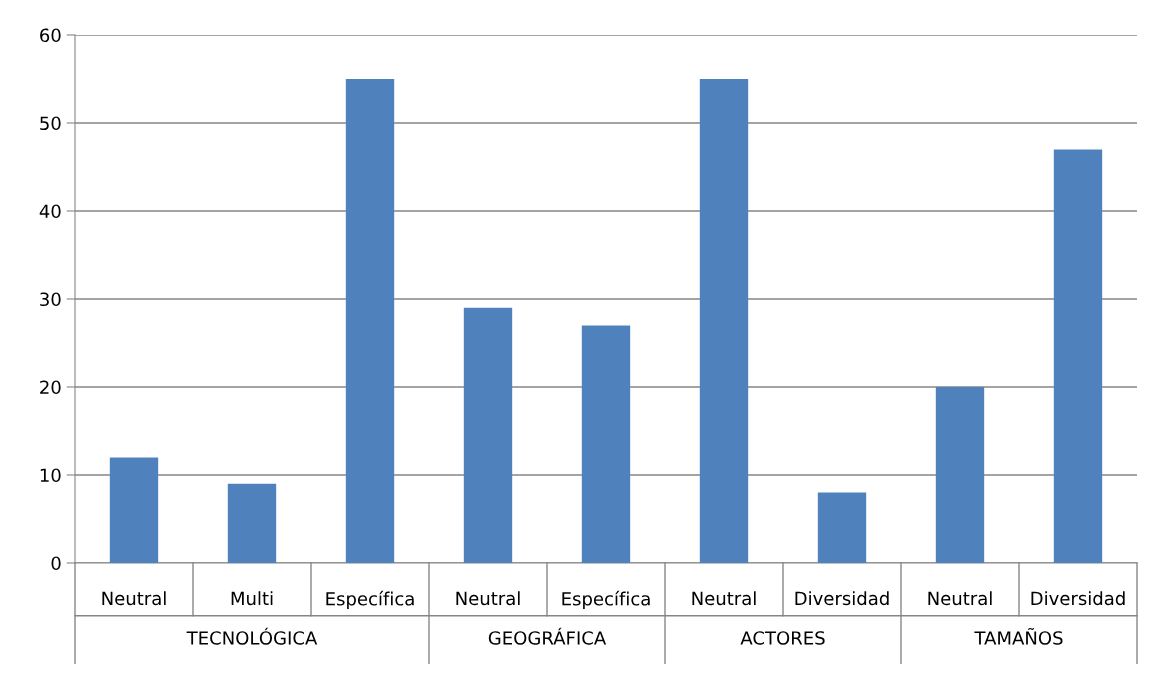  I want to click on y-tick-label: 0, so click(56, 563).